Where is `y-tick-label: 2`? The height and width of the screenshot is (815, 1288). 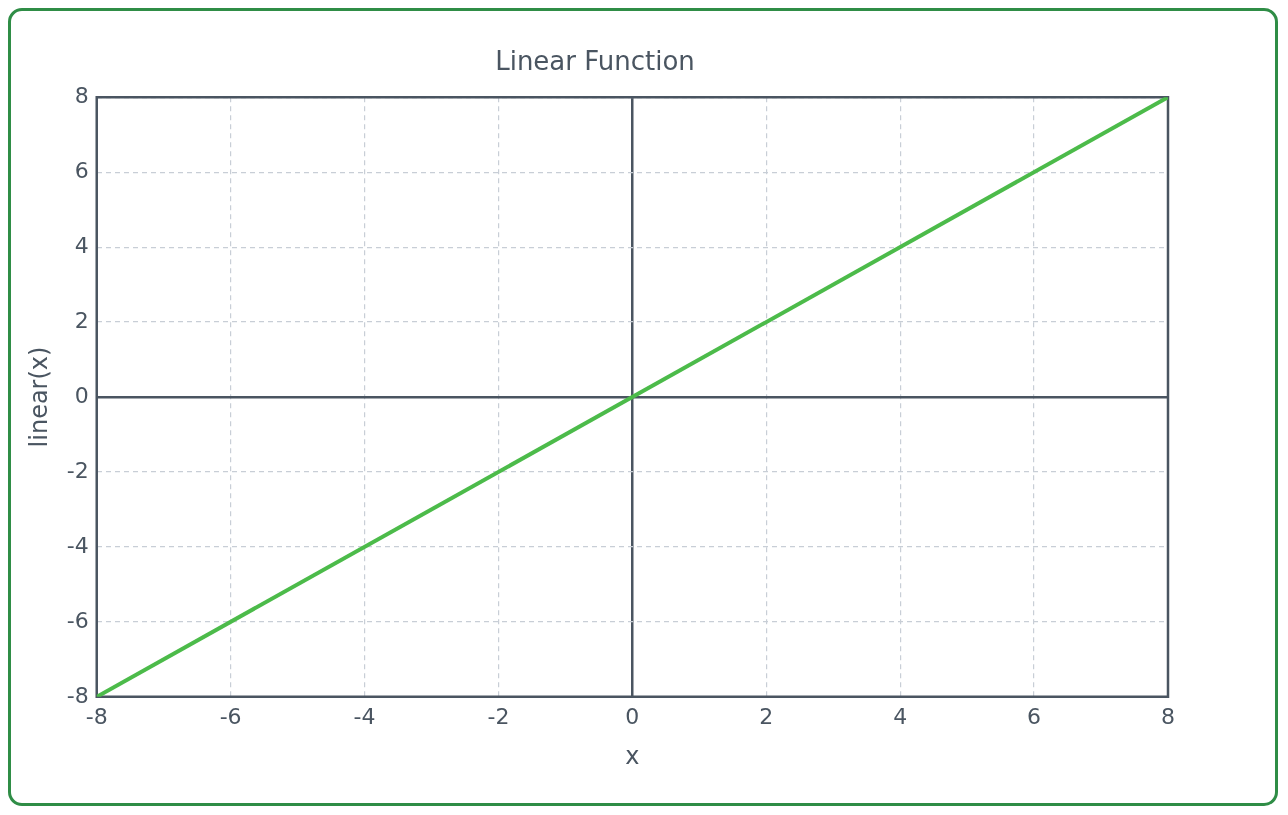 y-tick-label: 2 is located at coordinates (81, 320).